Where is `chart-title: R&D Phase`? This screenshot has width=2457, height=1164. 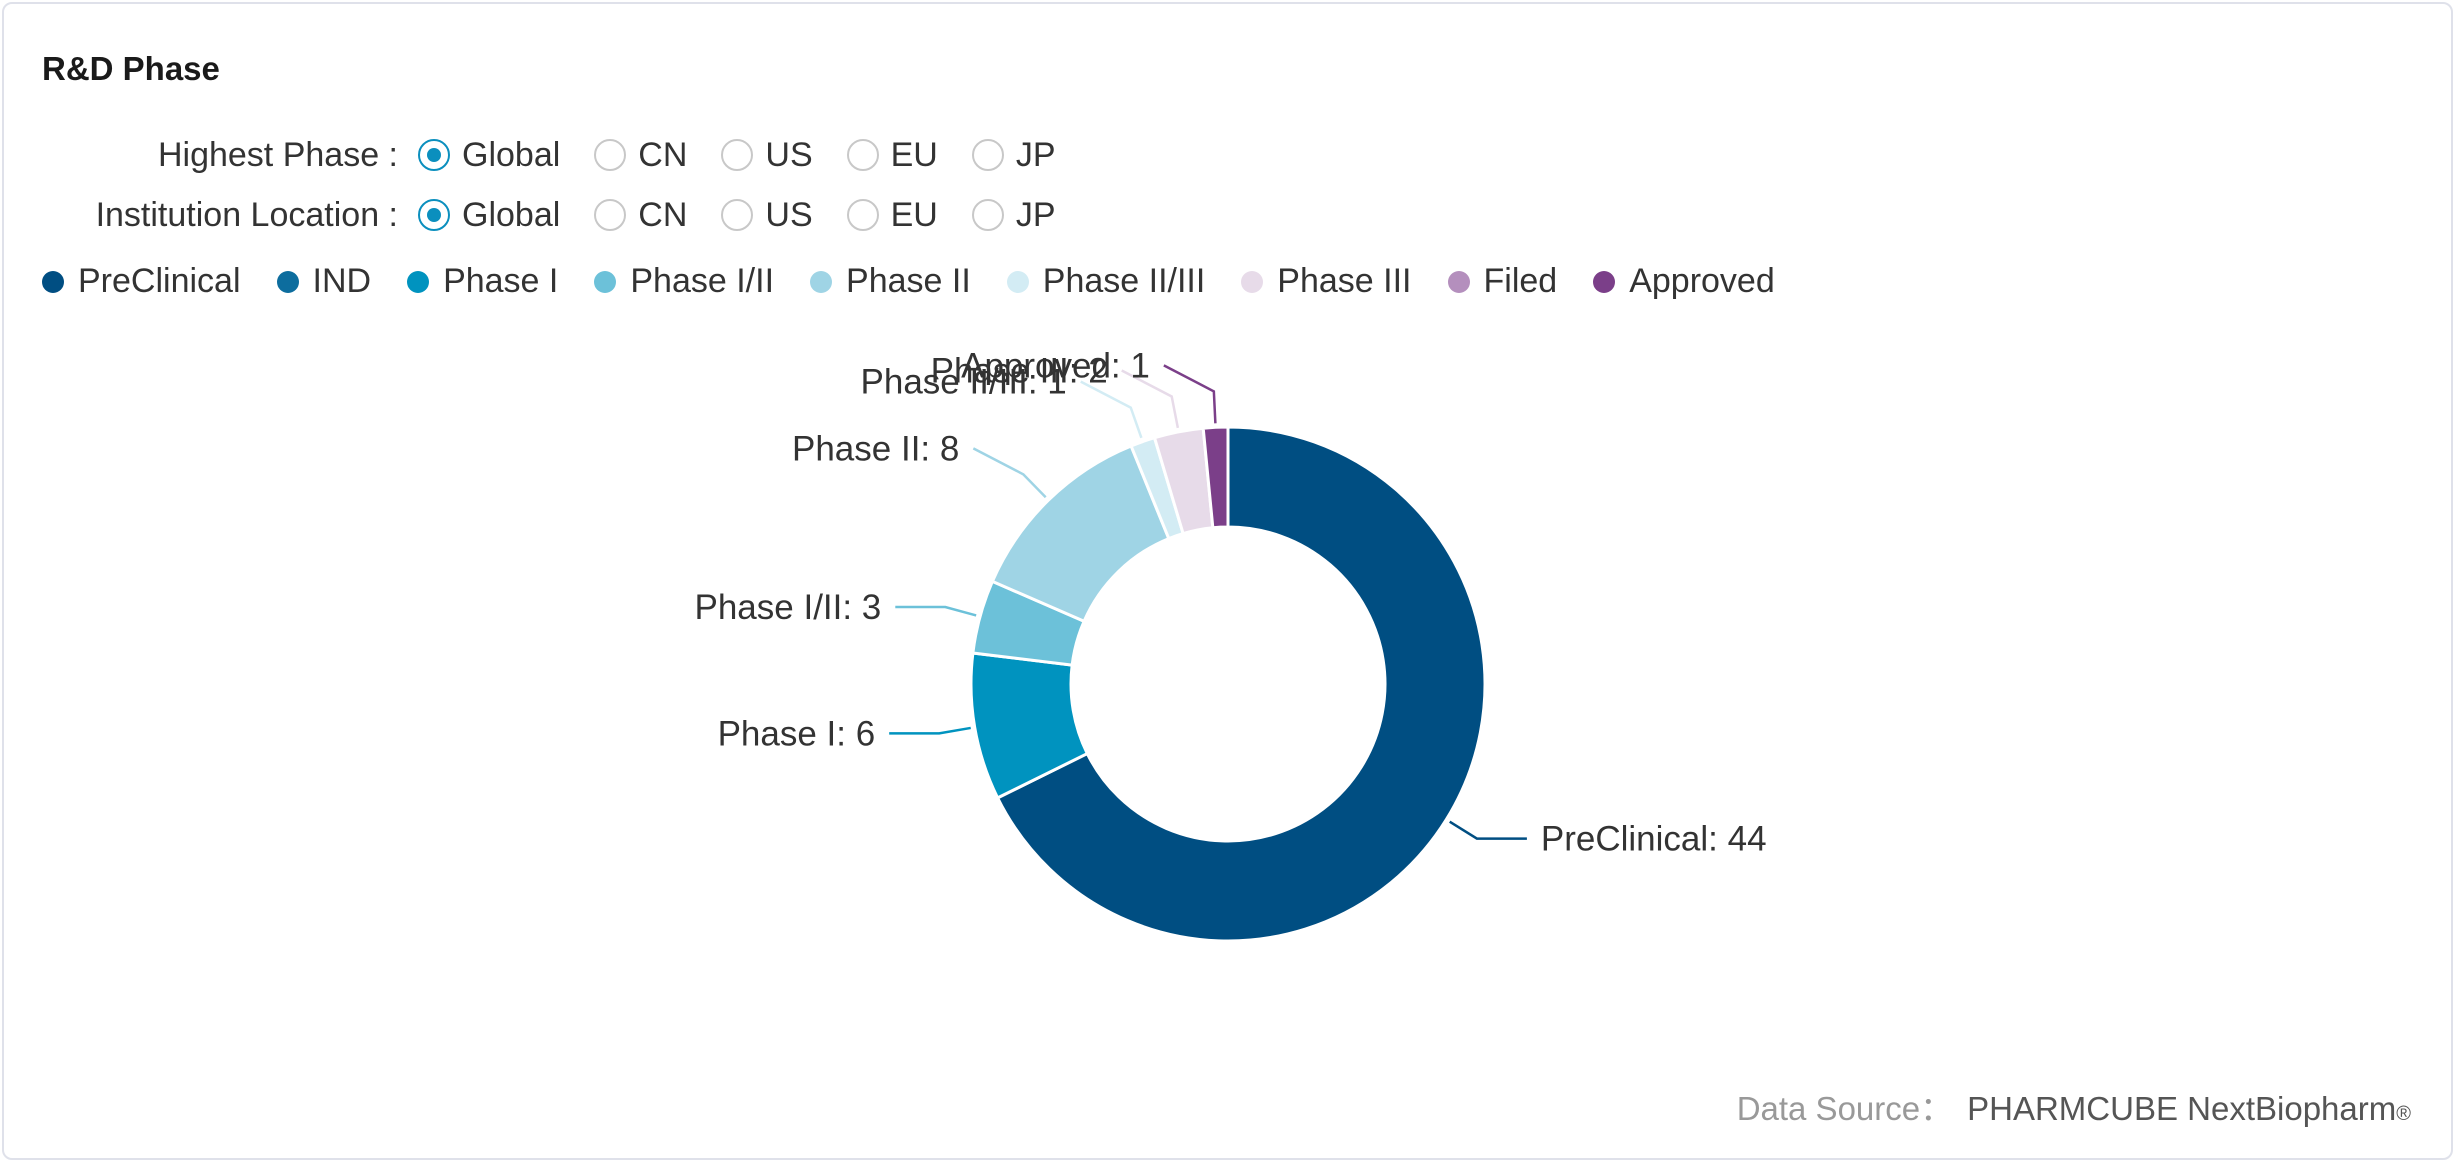 chart-title: R&D Phase is located at coordinates (131, 68).